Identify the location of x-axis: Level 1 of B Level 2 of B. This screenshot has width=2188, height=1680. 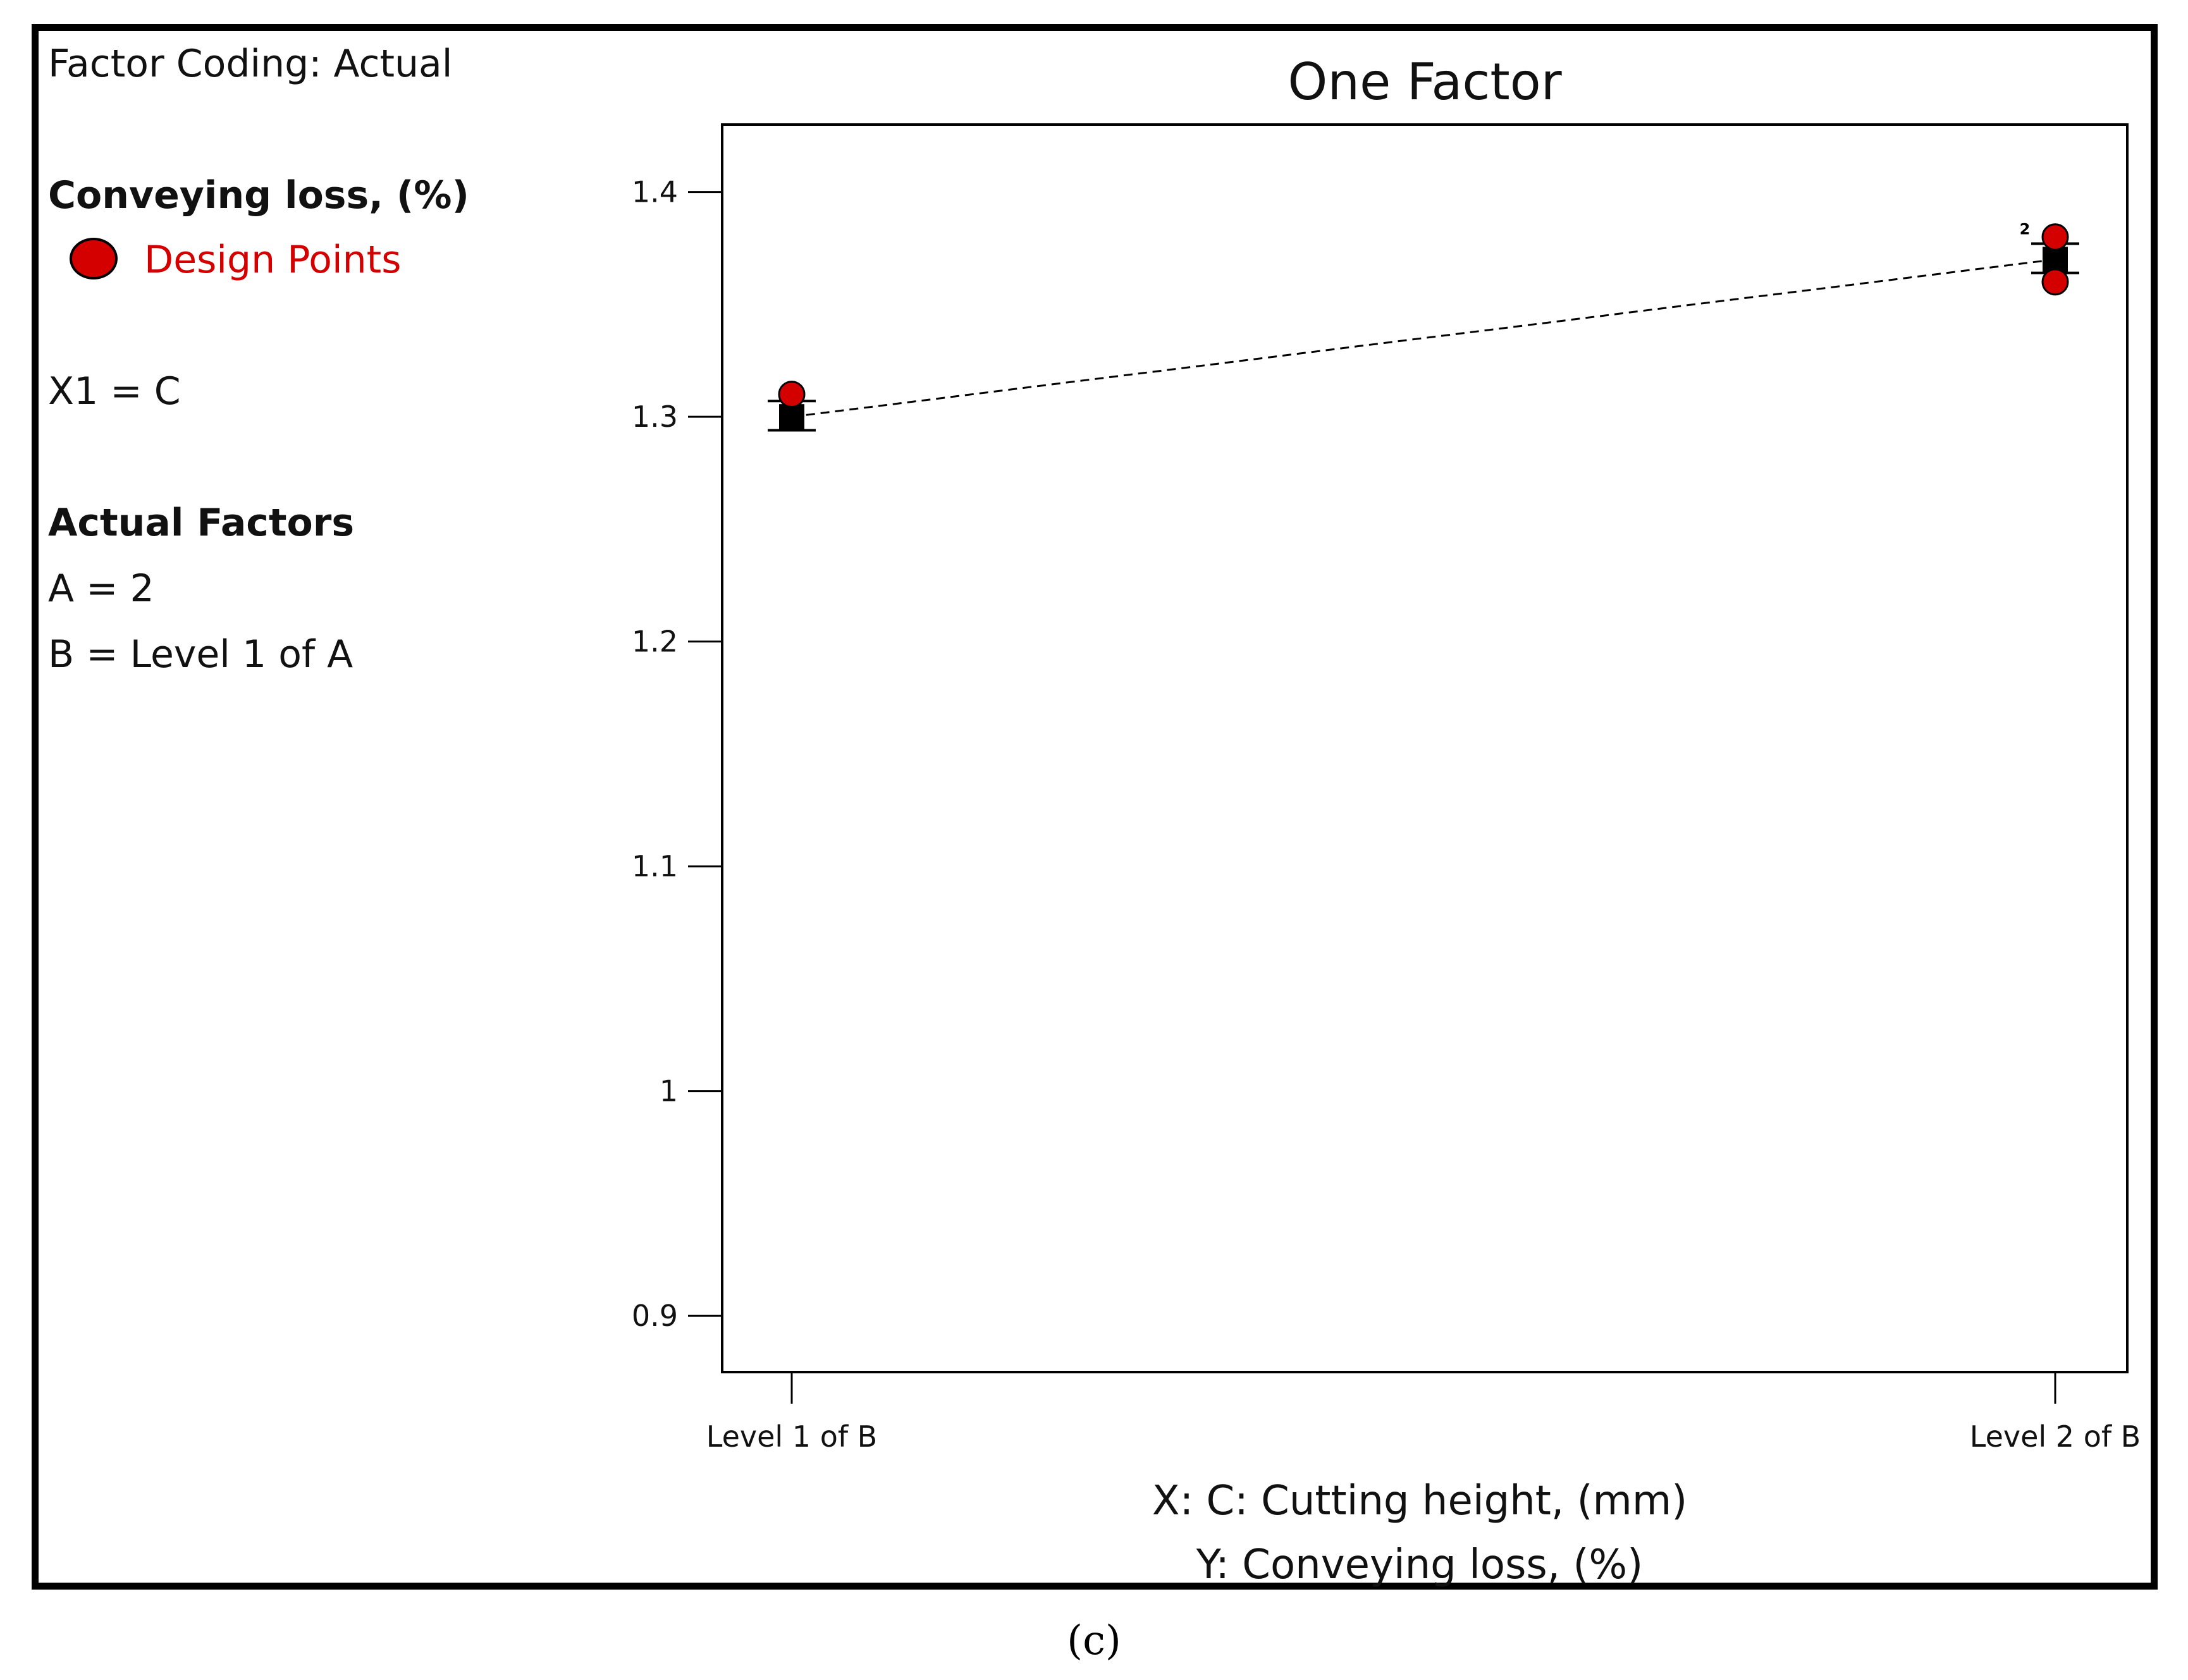
(1423, 1413).